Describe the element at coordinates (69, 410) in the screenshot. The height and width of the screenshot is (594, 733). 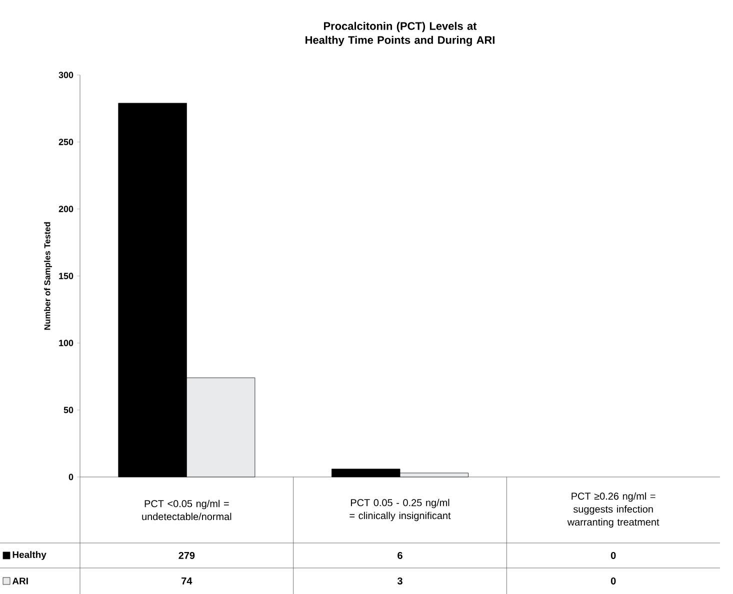
I see `y-tick-label: 50` at that location.